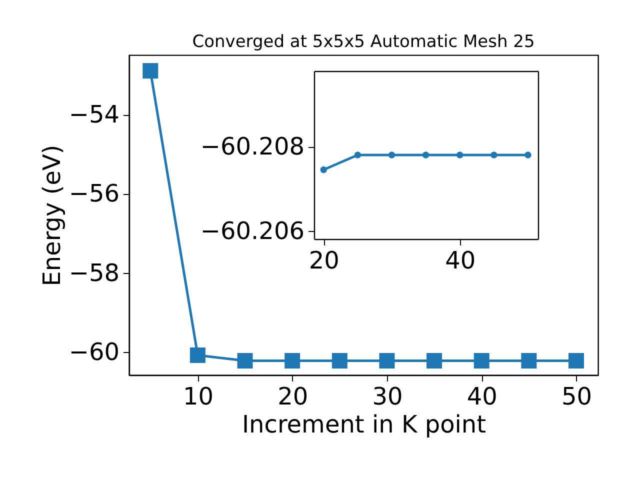  What do you see at coordinates (94, 194) in the screenshot?
I see `y-tick-label: −56` at bounding box center [94, 194].